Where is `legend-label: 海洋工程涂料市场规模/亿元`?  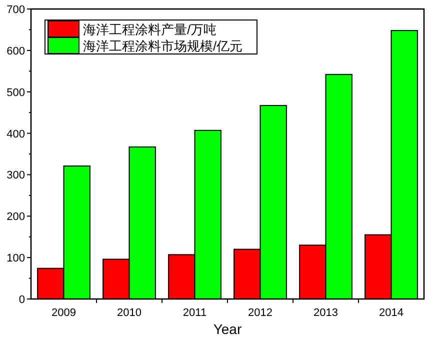
legend-label: 海洋工程涂料市场规模/亿元 is located at coordinates (163, 46).